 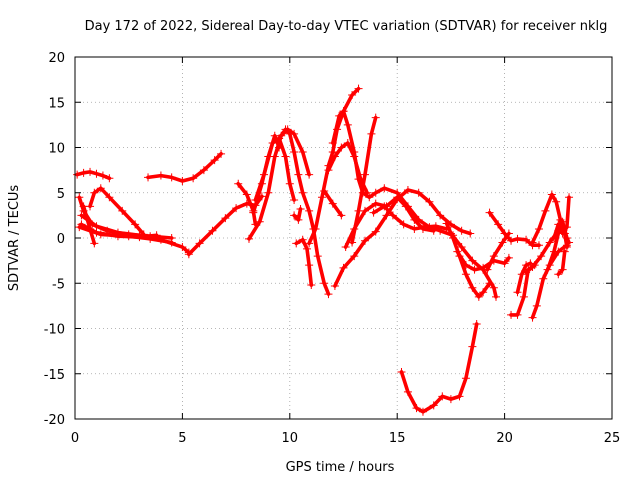 What do you see at coordinates (182, 438) in the screenshot?
I see `x-tick-label: 5` at bounding box center [182, 438].